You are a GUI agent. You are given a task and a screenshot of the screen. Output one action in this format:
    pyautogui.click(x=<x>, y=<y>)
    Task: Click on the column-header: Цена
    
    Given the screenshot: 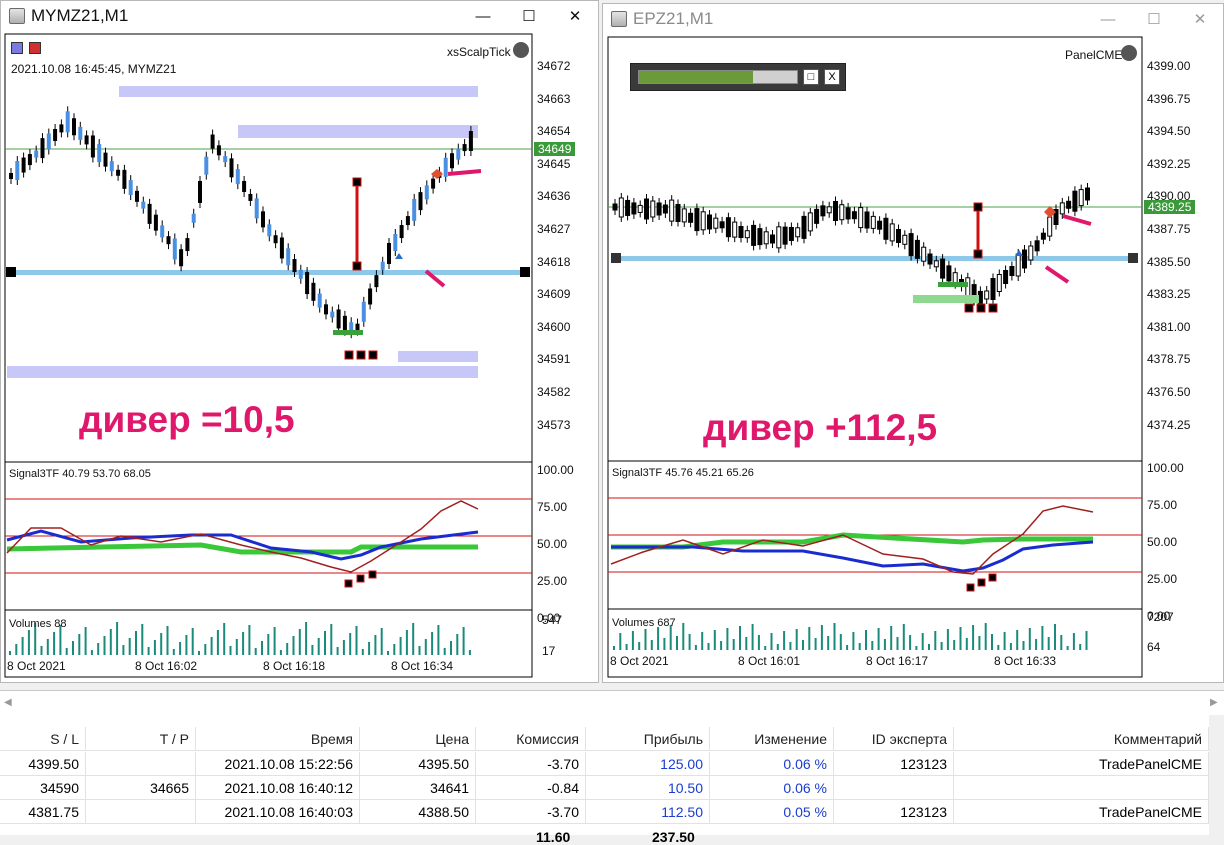 What is the action you would take?
    pyautogui.click(x=418, y=739)
    